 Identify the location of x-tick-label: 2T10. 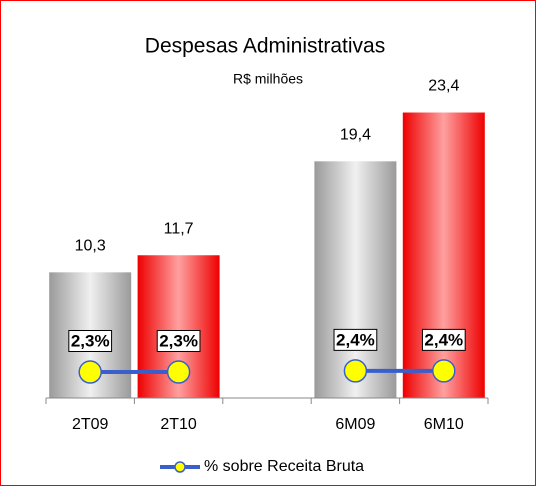
(178, 424).